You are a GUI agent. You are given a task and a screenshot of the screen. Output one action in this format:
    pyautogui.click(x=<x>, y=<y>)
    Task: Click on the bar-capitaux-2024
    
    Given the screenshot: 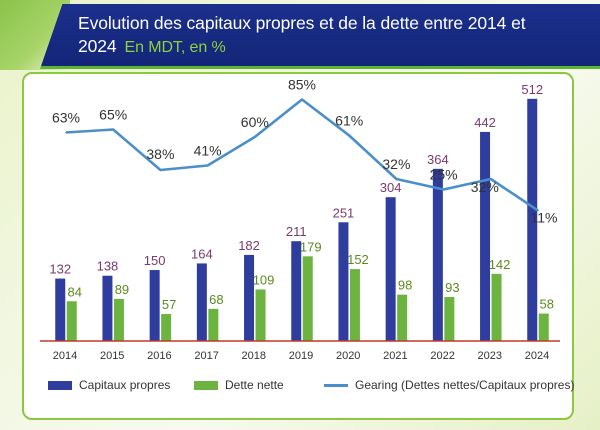 What is the action you would take?
    pyautogui.click(x=532, y=219)
    